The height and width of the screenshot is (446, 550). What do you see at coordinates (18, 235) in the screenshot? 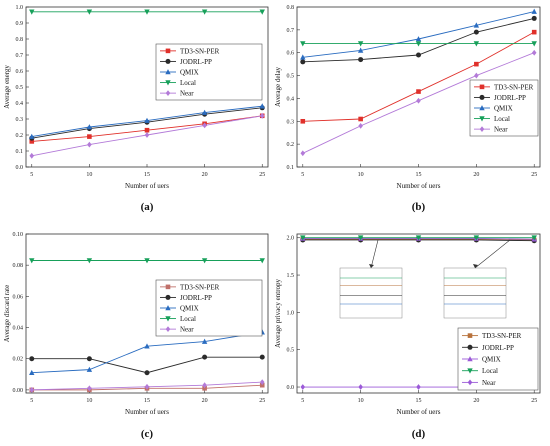
I see `y-tick-label: 0.10` at bounding box center [18, 235].